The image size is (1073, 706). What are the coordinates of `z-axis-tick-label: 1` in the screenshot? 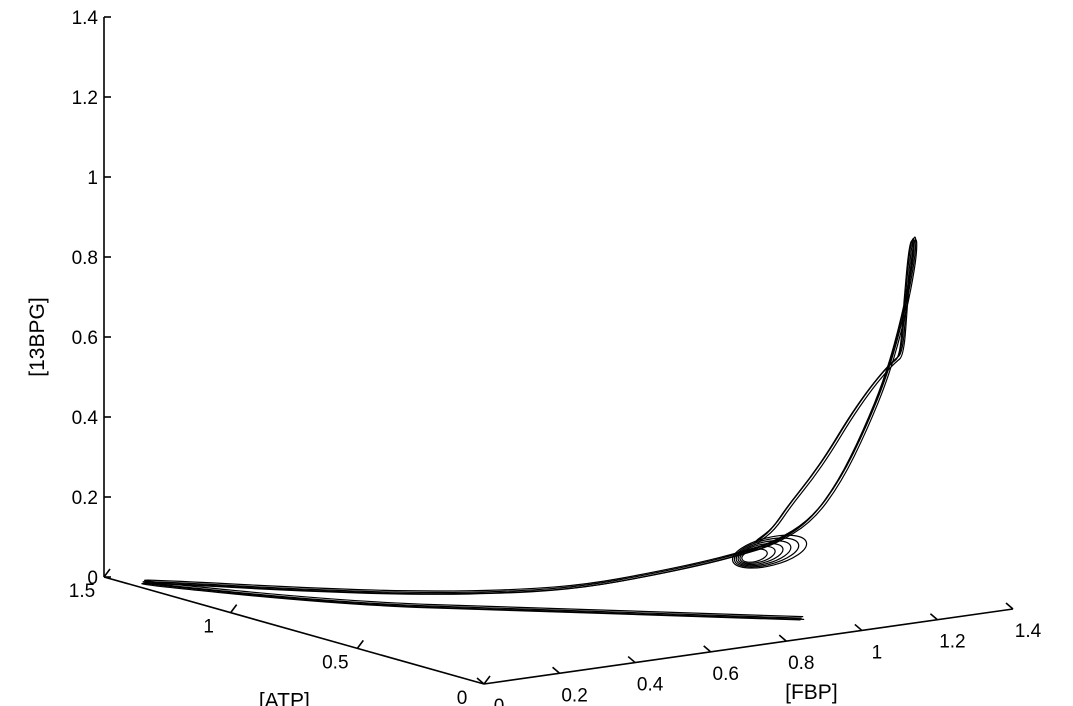 It's located at (92, 178).